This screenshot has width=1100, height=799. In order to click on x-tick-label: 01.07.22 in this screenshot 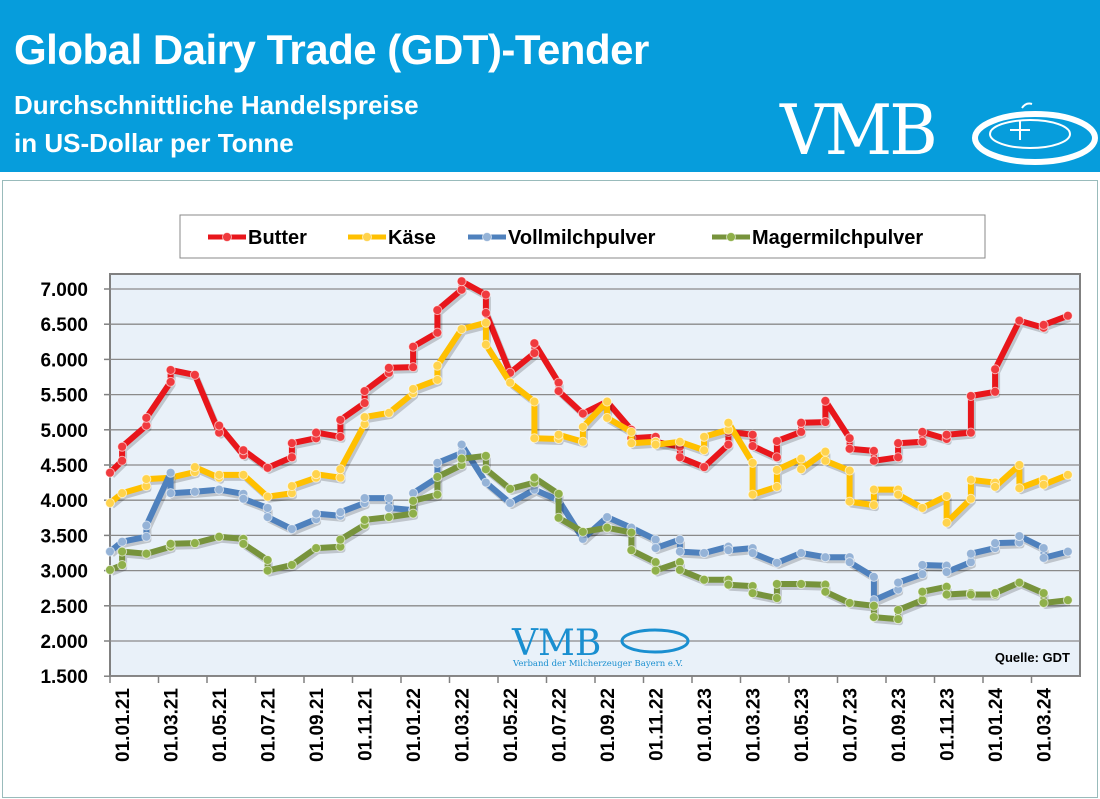, I will do `click(560, 725)`.